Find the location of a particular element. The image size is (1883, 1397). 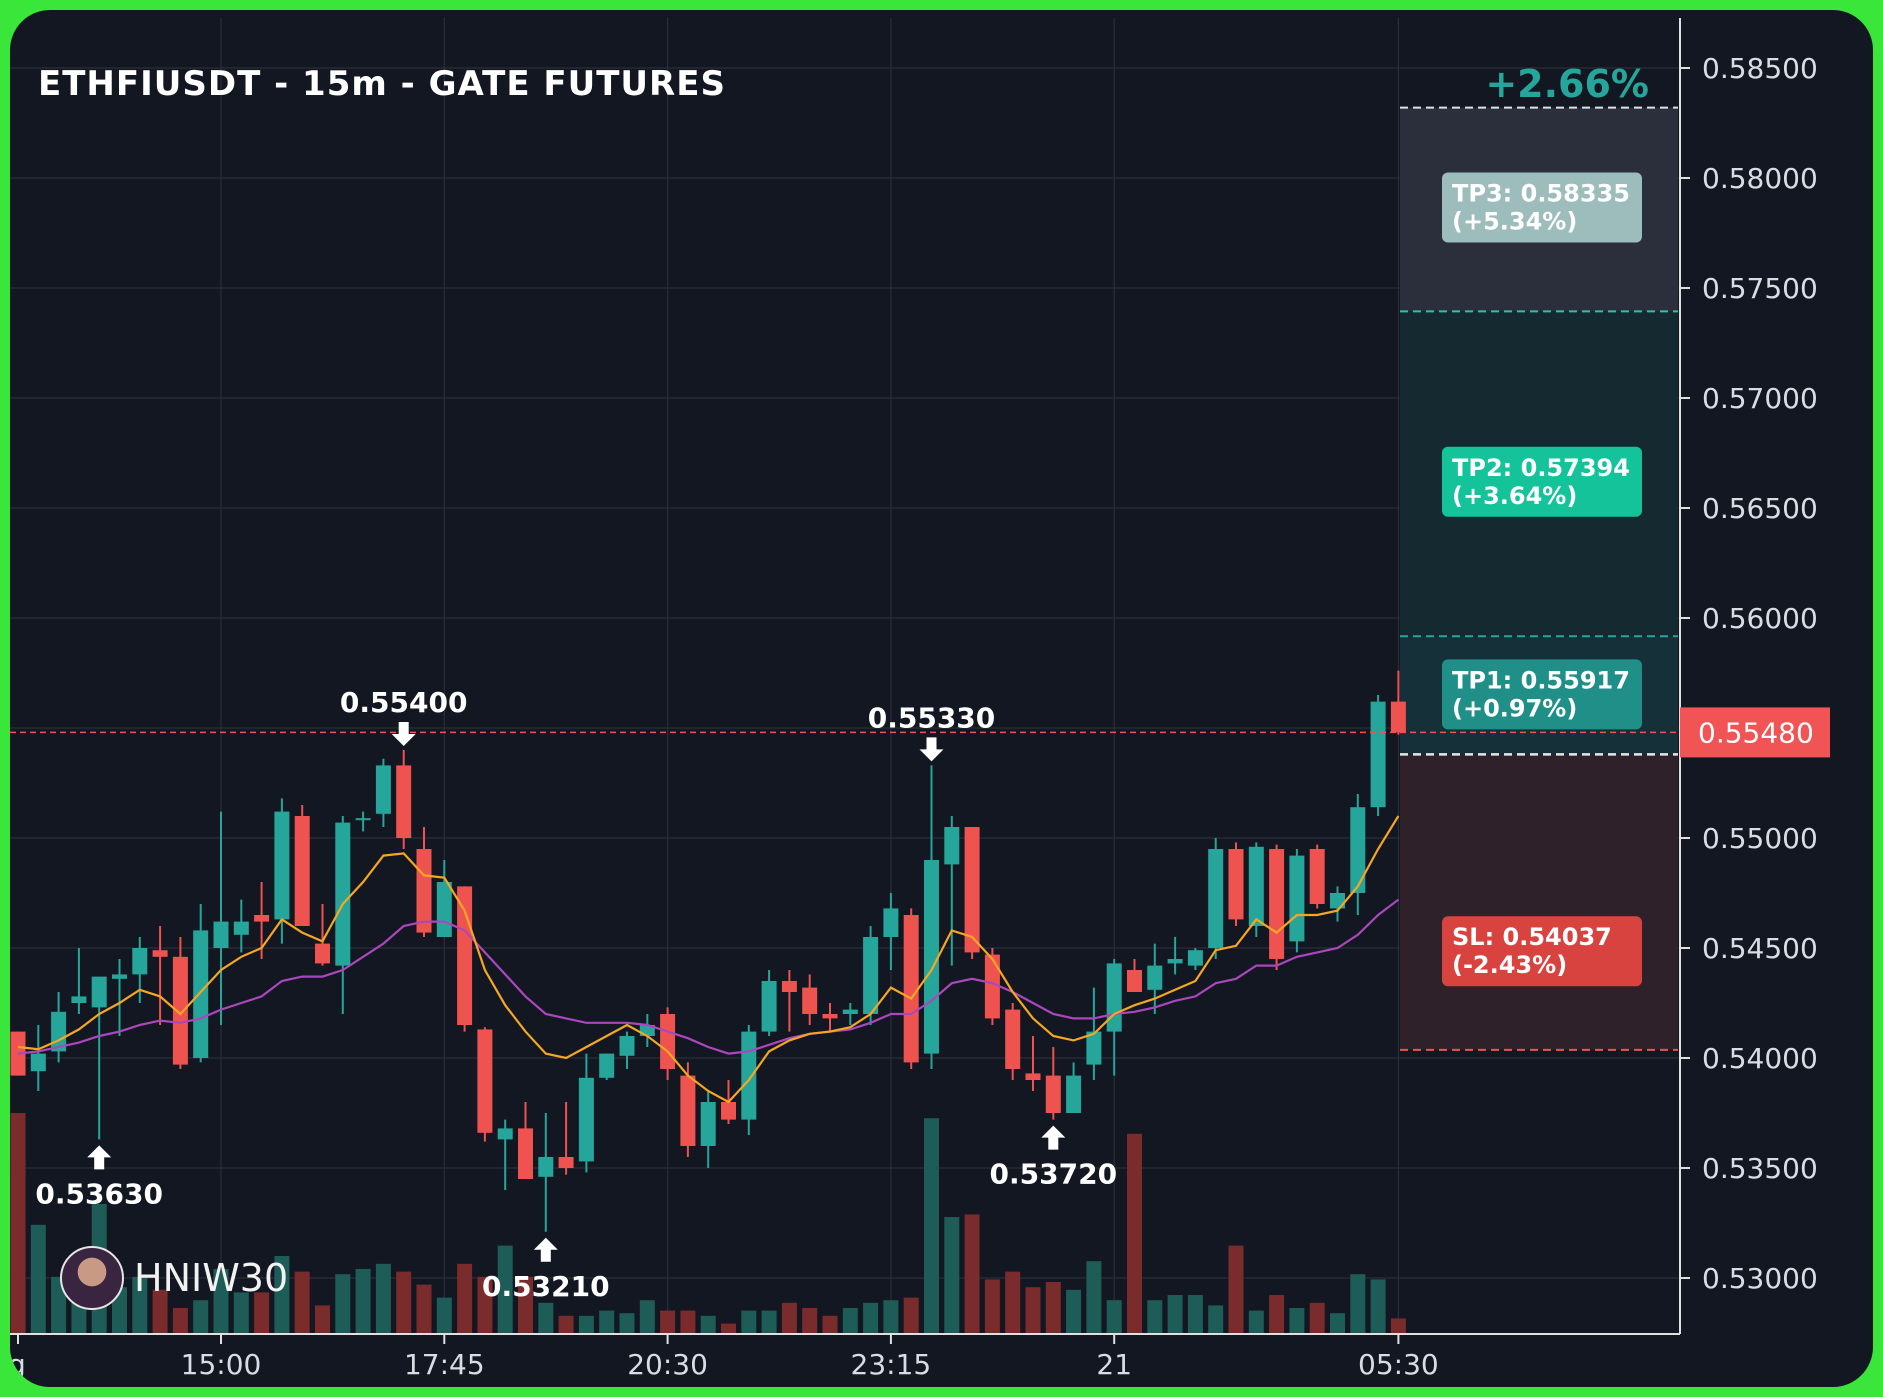

y-tick-label: 0.53500 is located at coordinates (1760, 1168).